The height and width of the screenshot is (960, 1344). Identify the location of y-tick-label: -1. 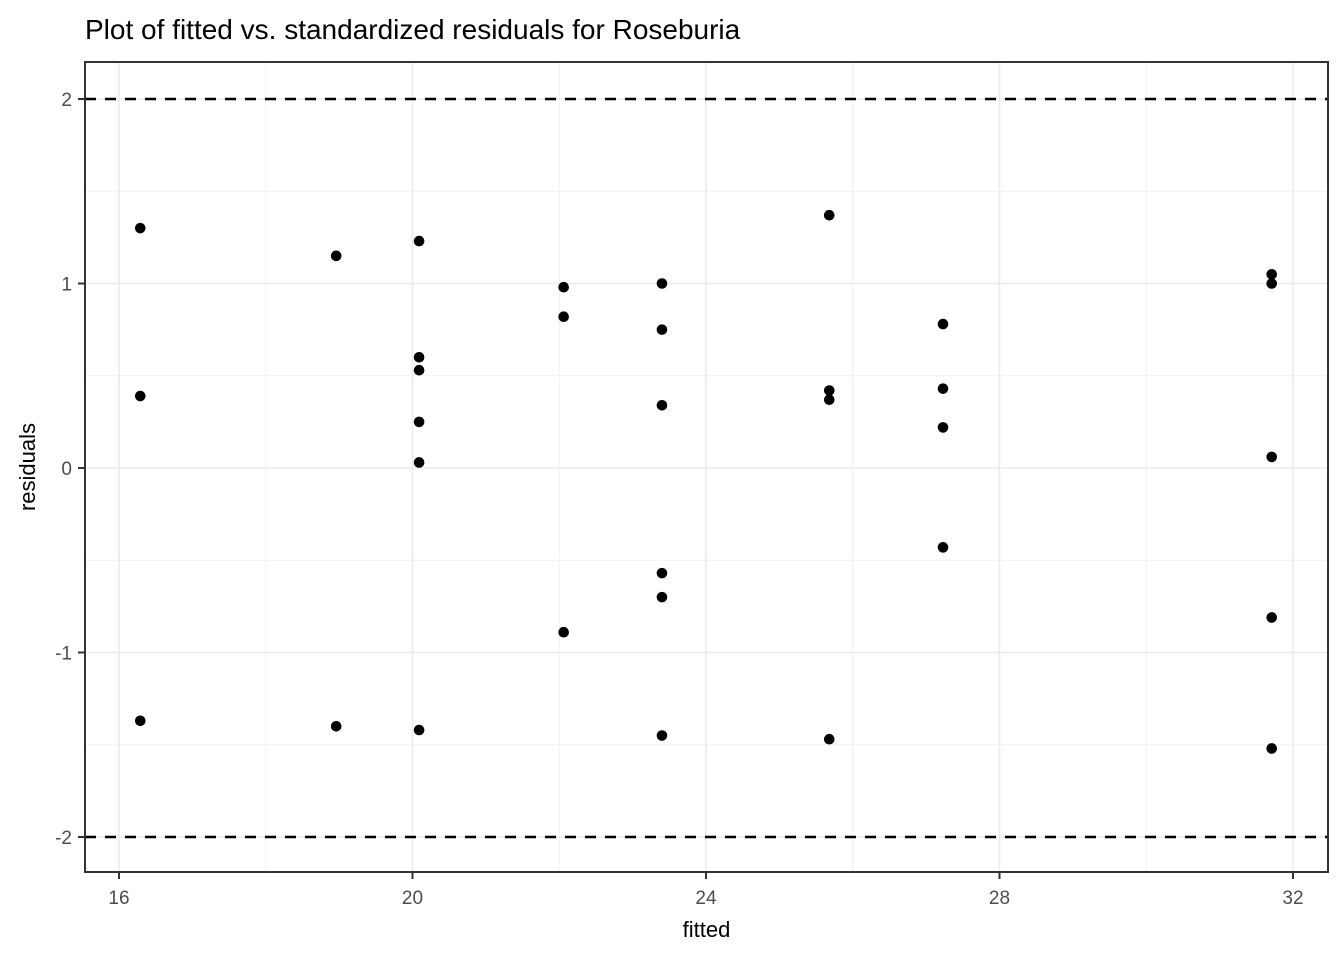
(63, 654).